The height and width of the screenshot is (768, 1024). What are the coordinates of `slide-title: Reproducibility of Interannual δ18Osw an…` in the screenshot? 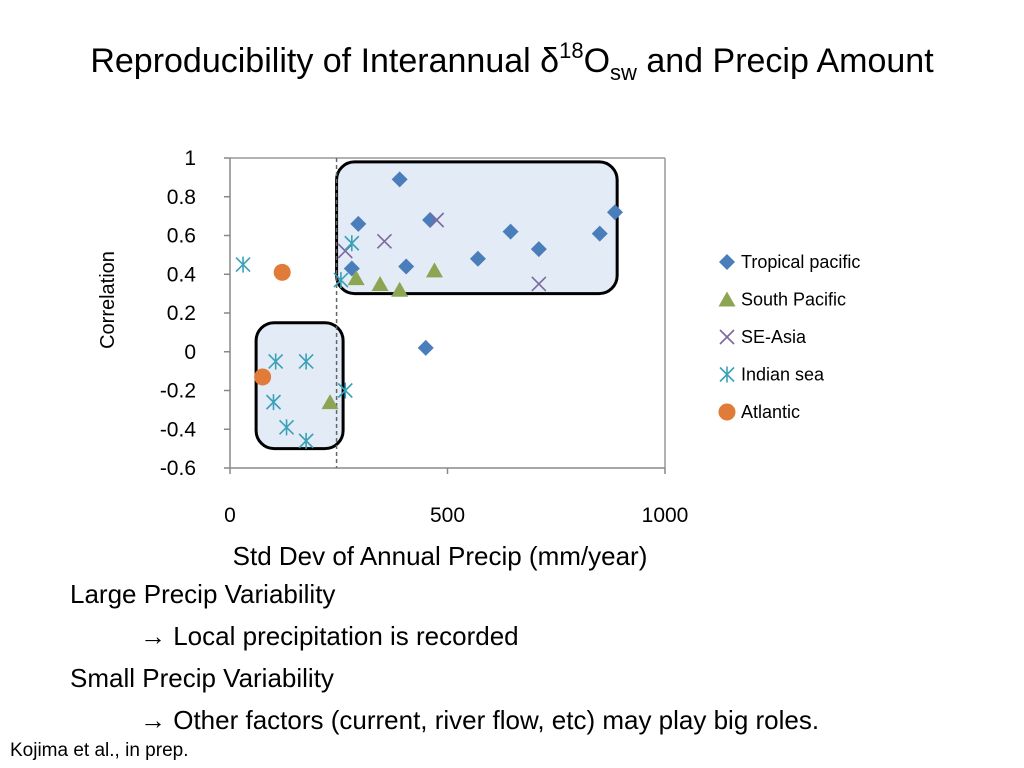 It's located at (512, 61).